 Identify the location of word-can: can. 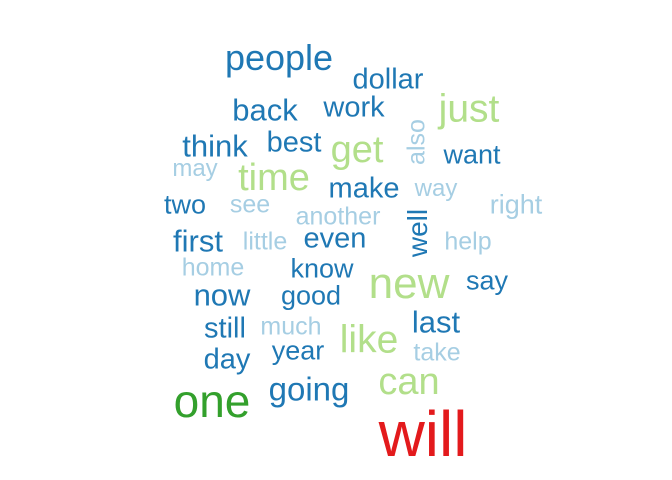
(409, 382).